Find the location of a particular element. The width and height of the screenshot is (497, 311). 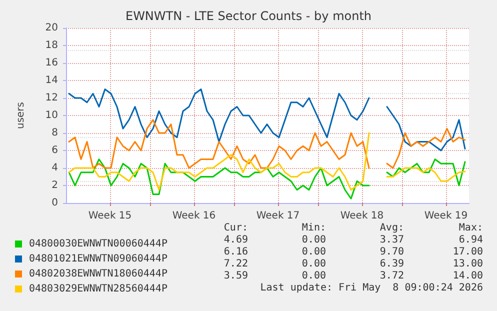

y-tick-label: 6 is located at coordinates (55, 150).